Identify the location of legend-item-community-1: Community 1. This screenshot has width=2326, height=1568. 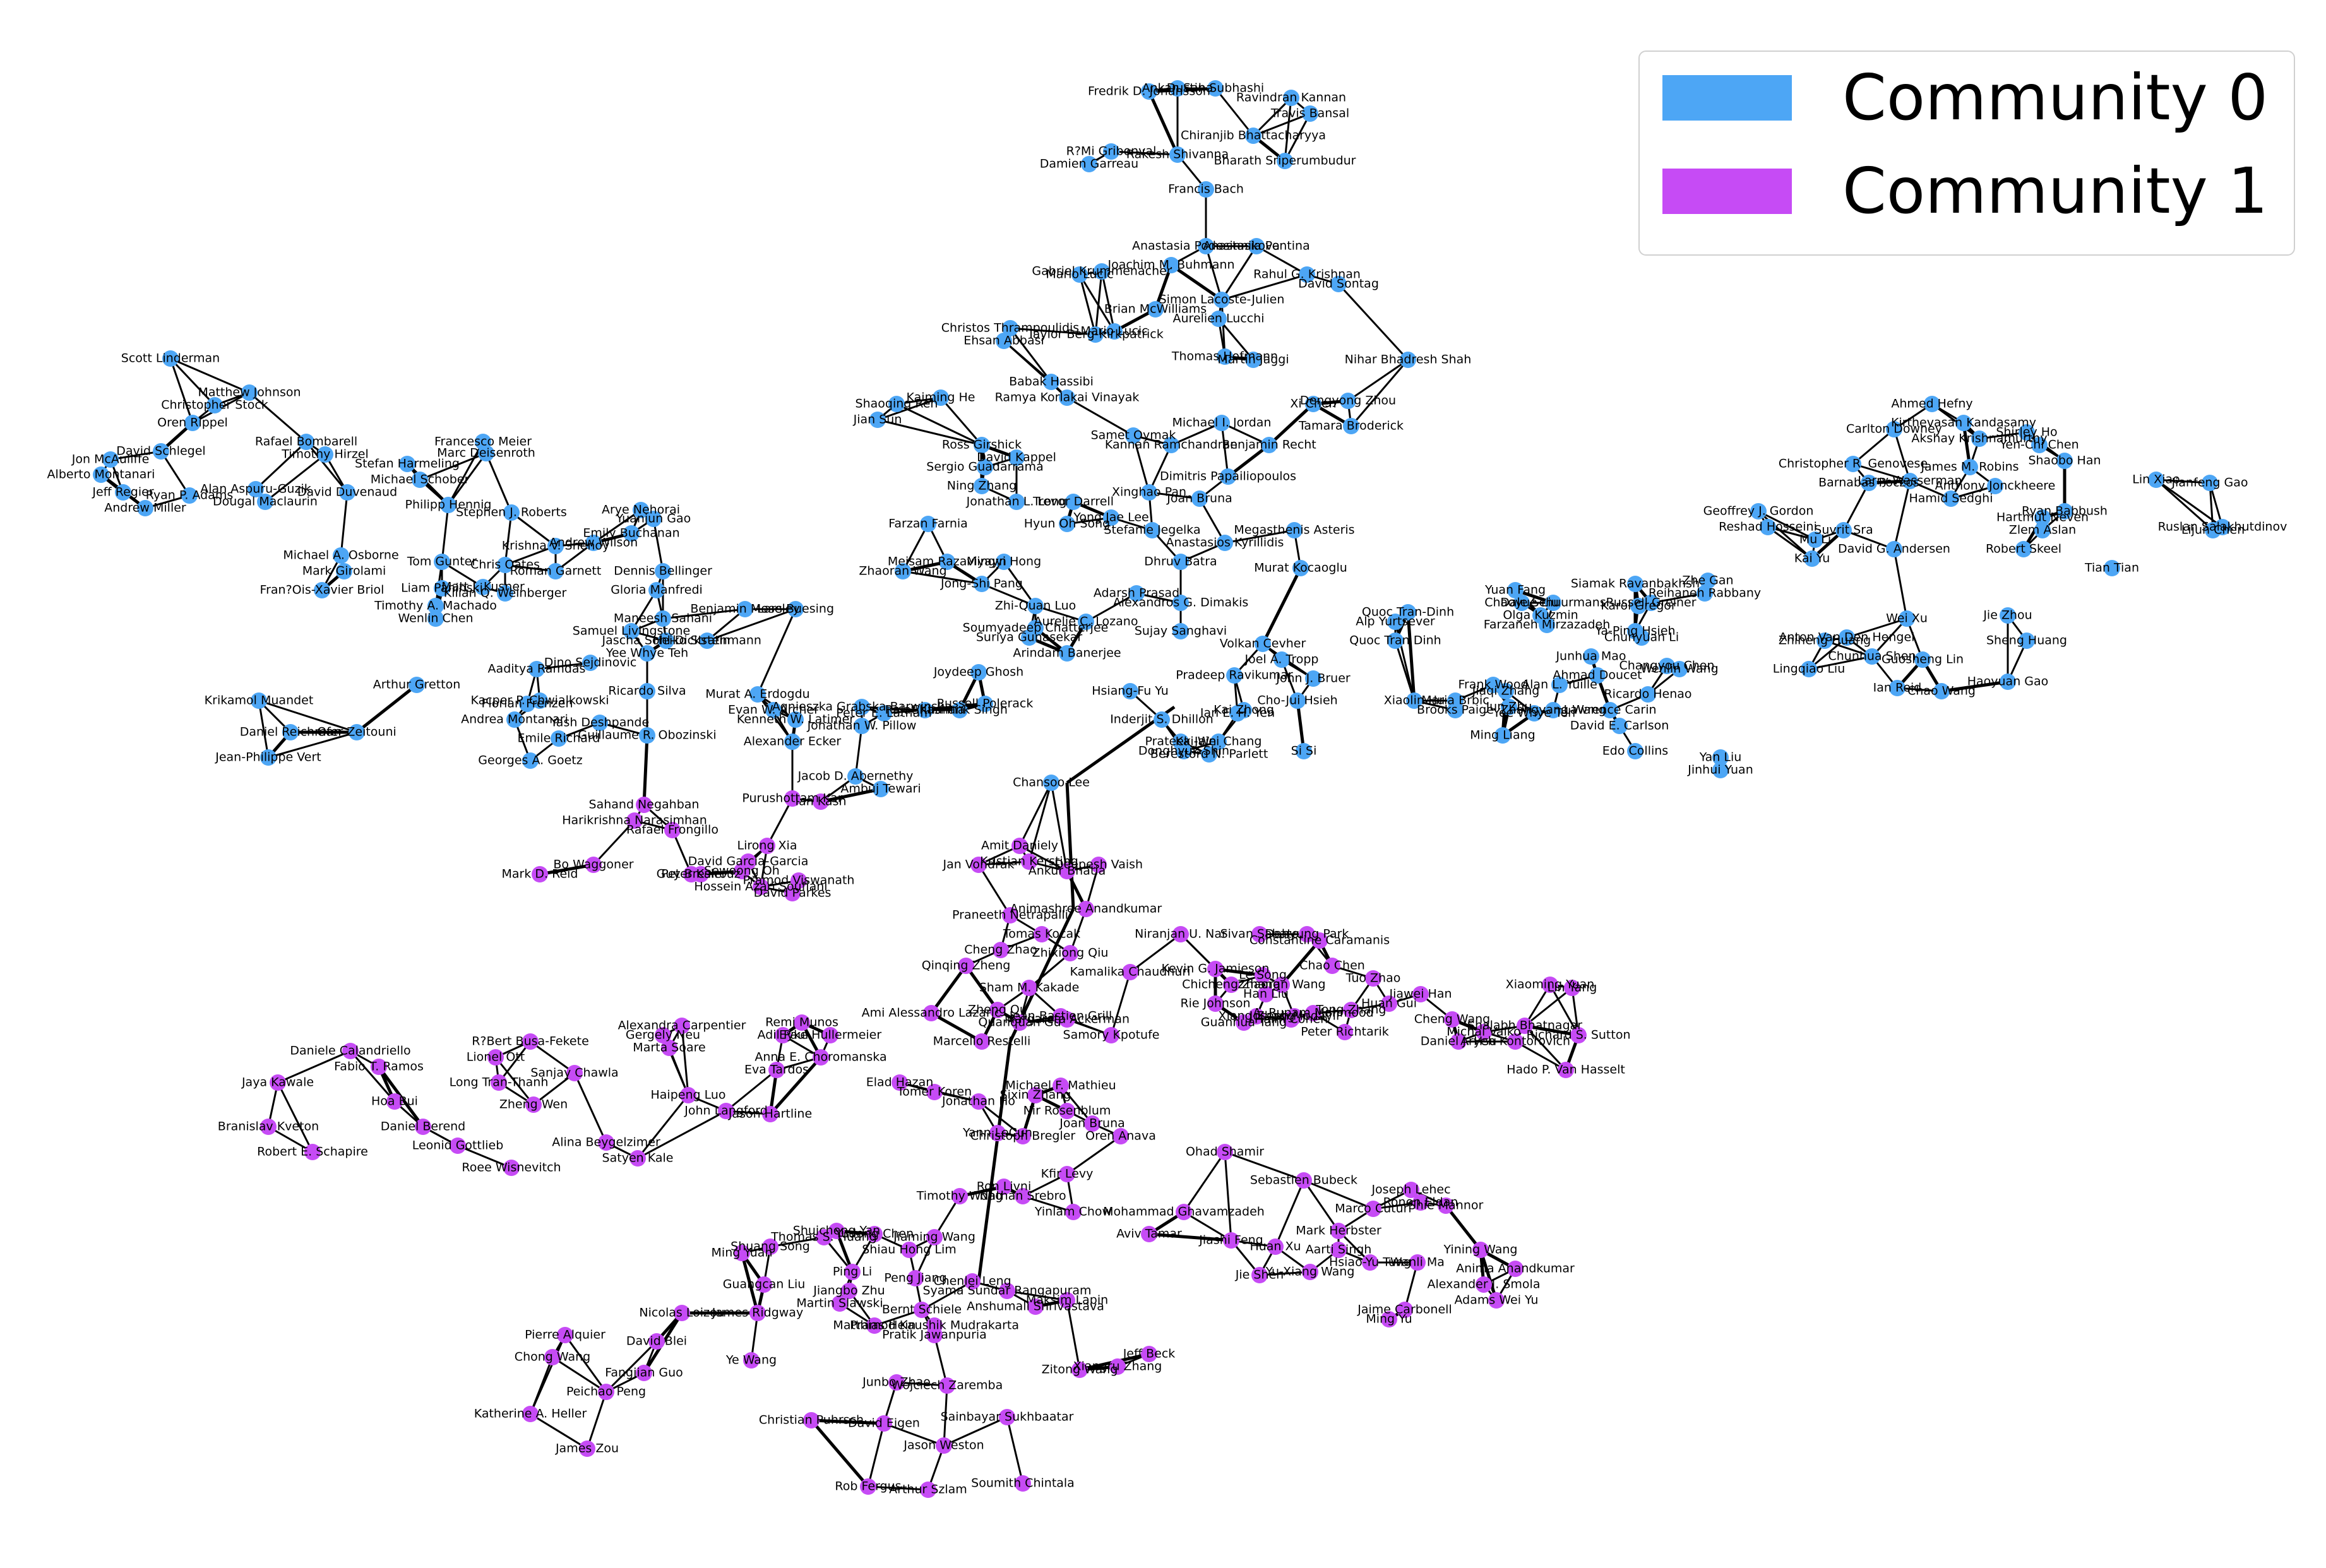
(1965, 192).